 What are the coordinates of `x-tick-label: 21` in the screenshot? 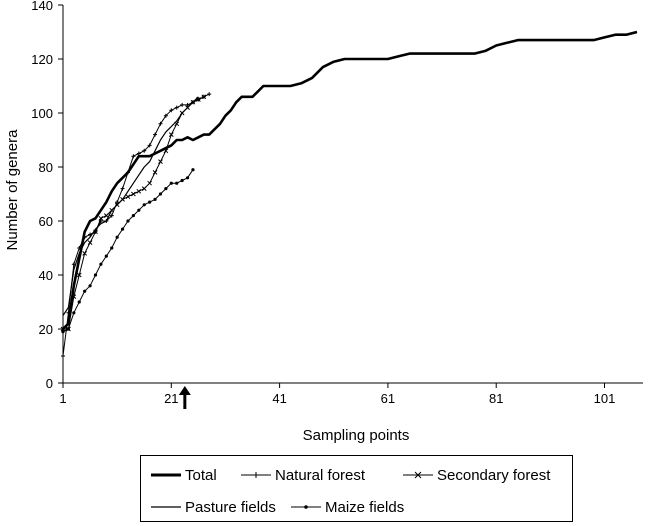 It's located at (171, 398).